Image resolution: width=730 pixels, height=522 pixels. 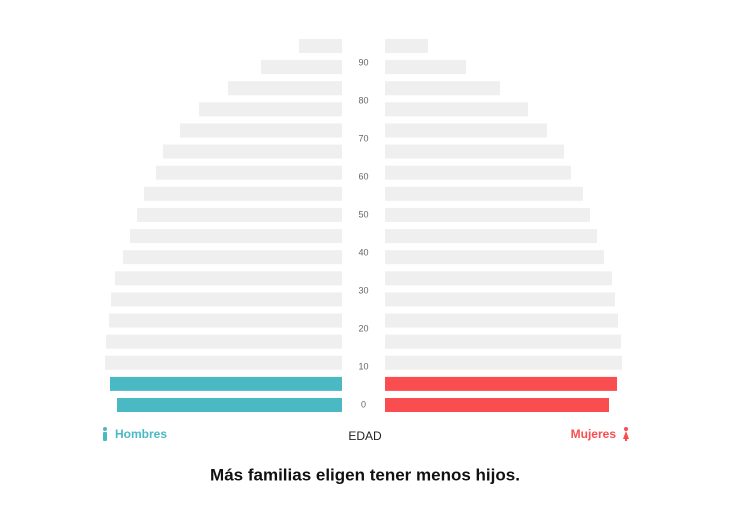 What do you see at coordinates (363, 290) in the screenshot?
I see `y-tick-label: 30` at bounding box center [363, 290].